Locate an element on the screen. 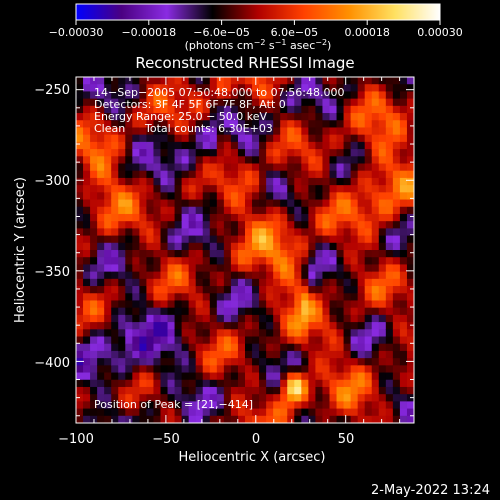 This screenshot has height=500, width=500. colorbar-tick-label-2: −6.0e−05 is located at coordinates (221, 32).